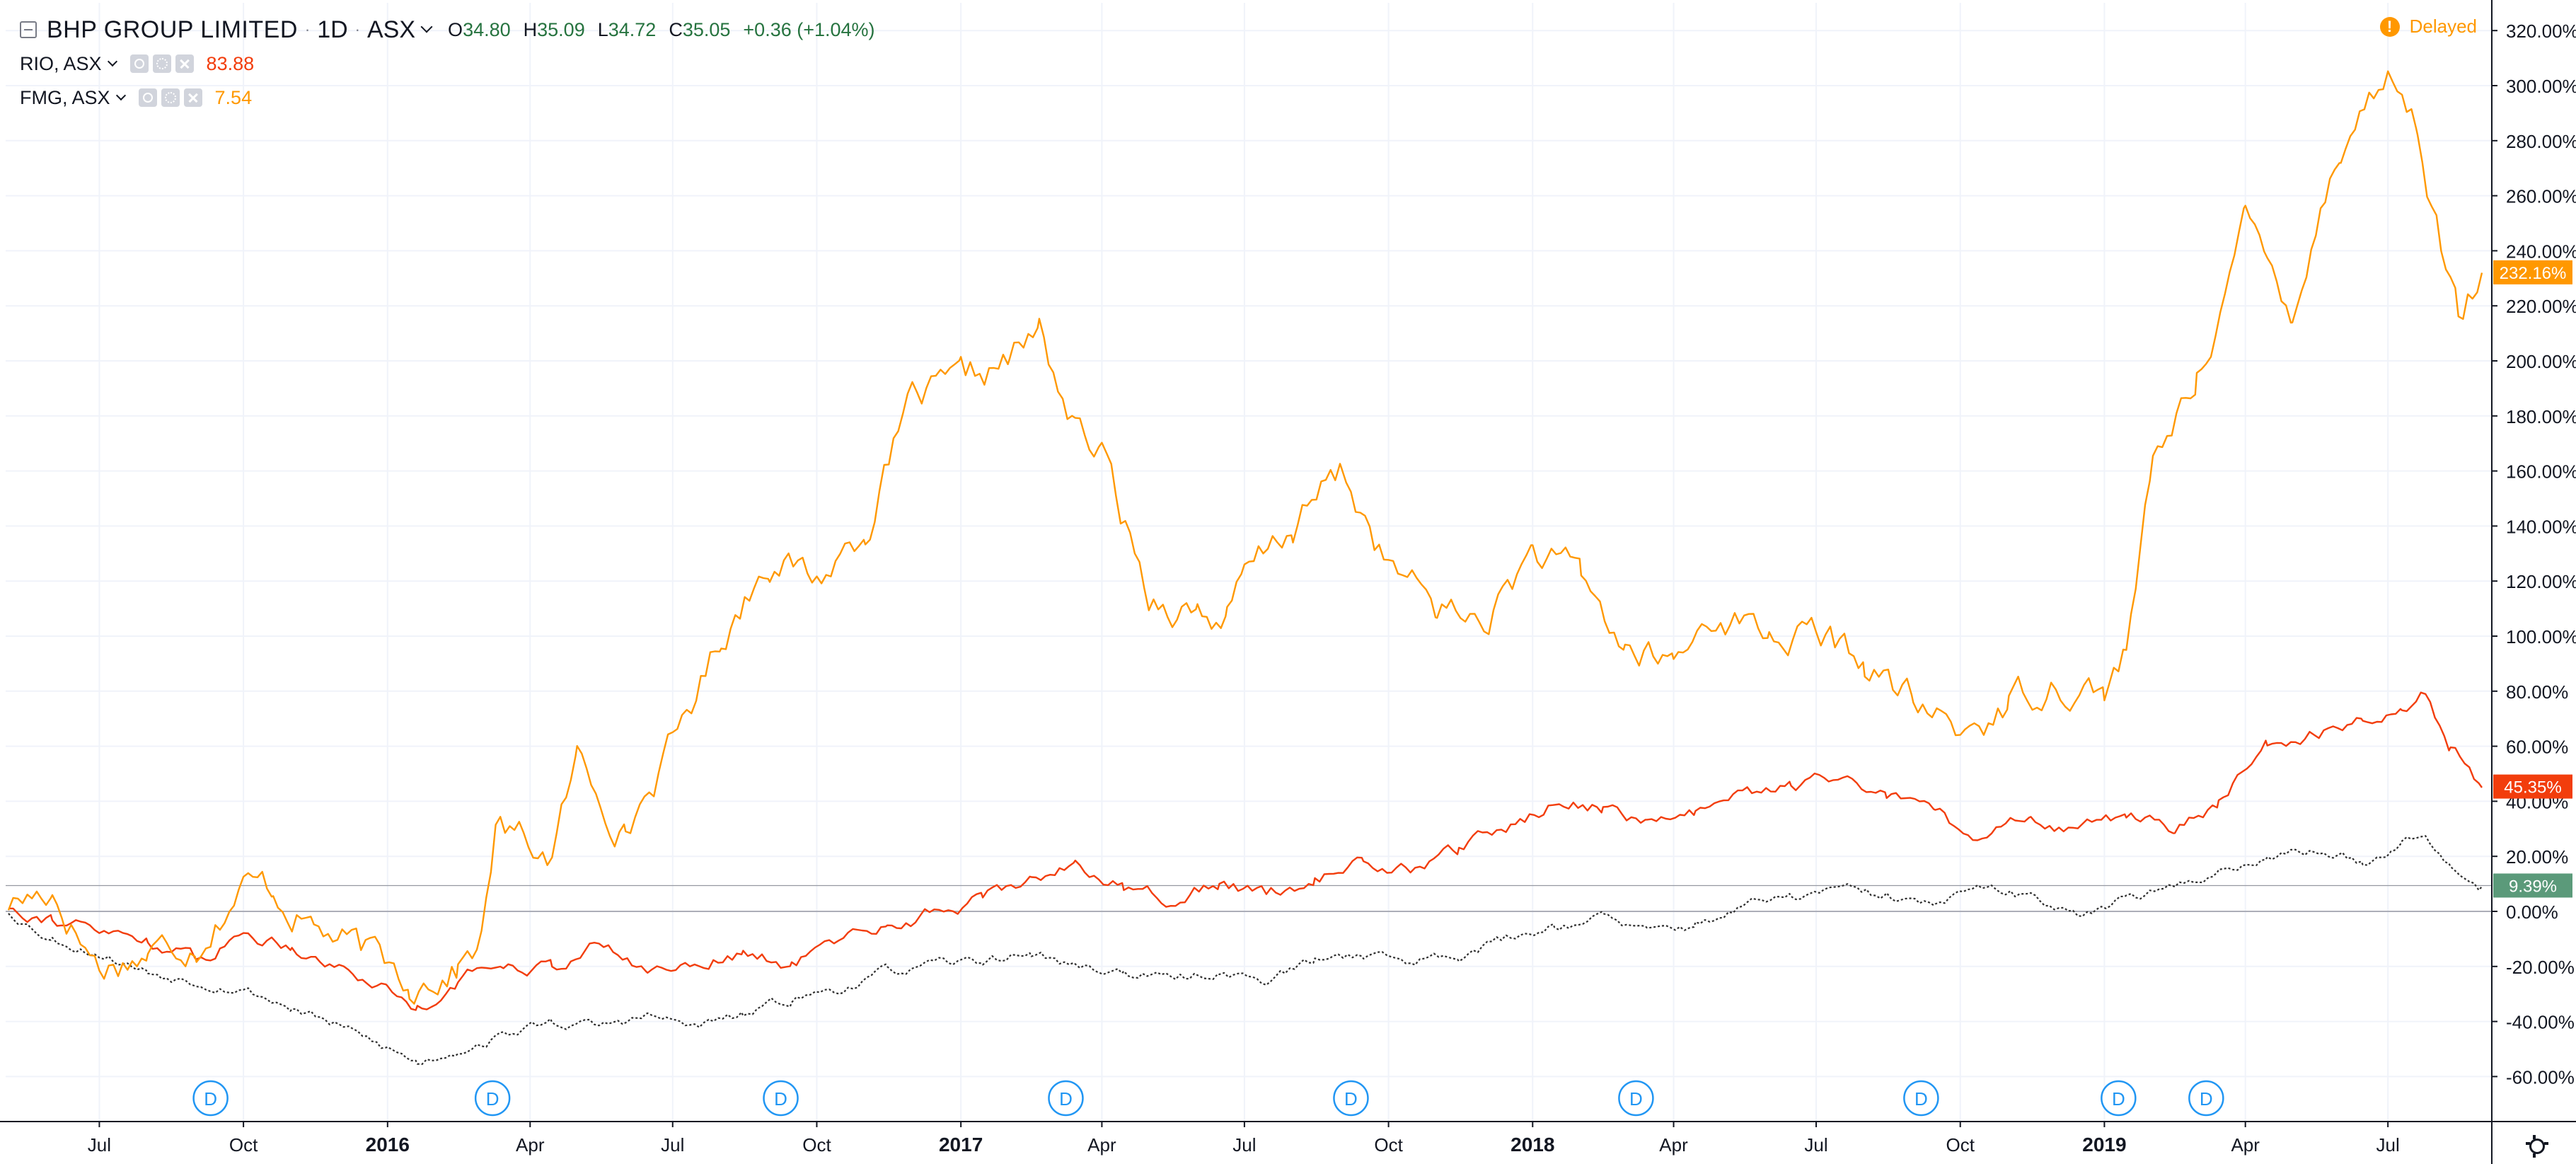 This screenshot has width=2576, height=1164. I want to click on y-tick-label: 60.00%, so click(2537, 748).